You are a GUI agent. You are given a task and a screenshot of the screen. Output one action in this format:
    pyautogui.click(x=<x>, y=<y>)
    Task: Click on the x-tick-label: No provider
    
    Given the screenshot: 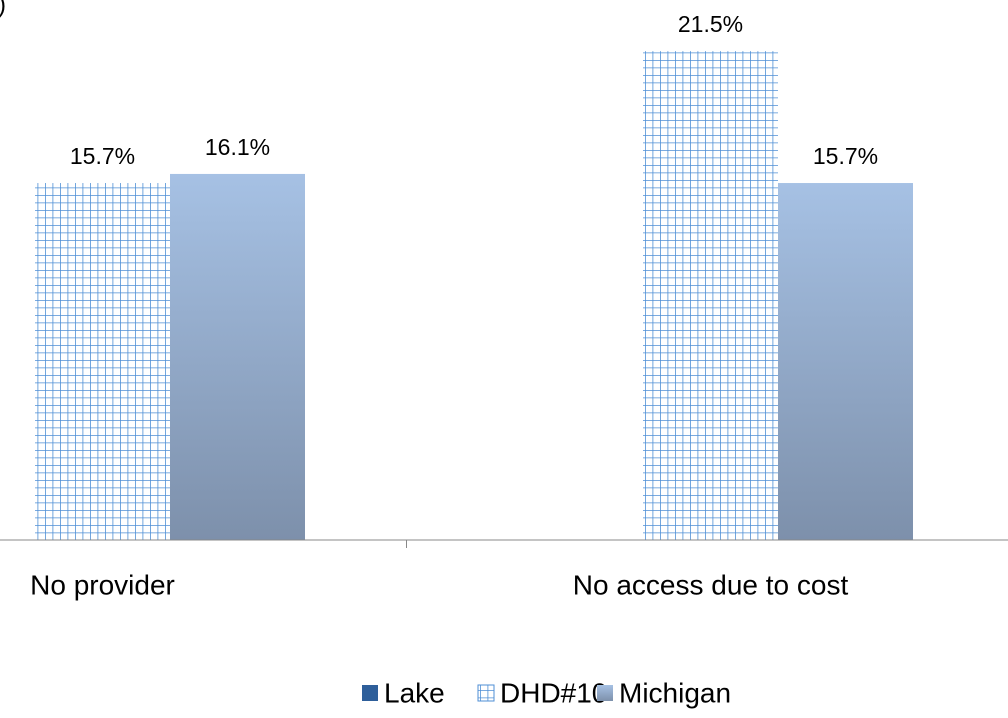 What is the action you would take?
    pyautogui.click(x=102, y=584)
    